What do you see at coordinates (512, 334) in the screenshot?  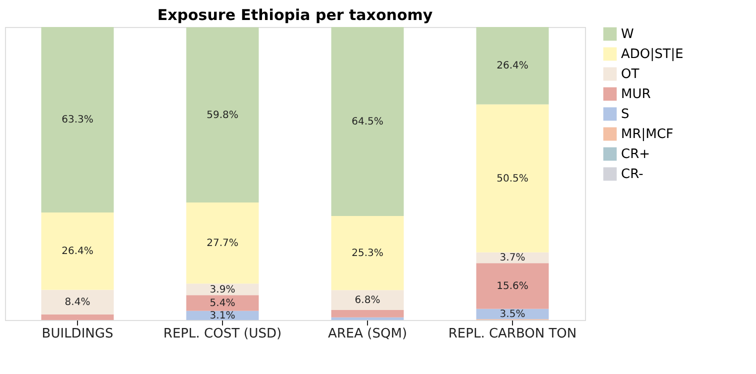 I see `x-tick-label: REPL. CARBON TON` at bounding box center [512, 334].